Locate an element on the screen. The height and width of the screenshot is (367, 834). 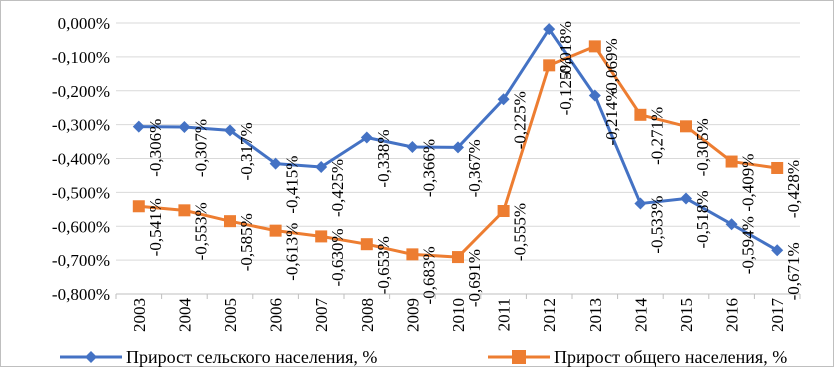
data-label: -0,214% is located at coordinates (611, 116).